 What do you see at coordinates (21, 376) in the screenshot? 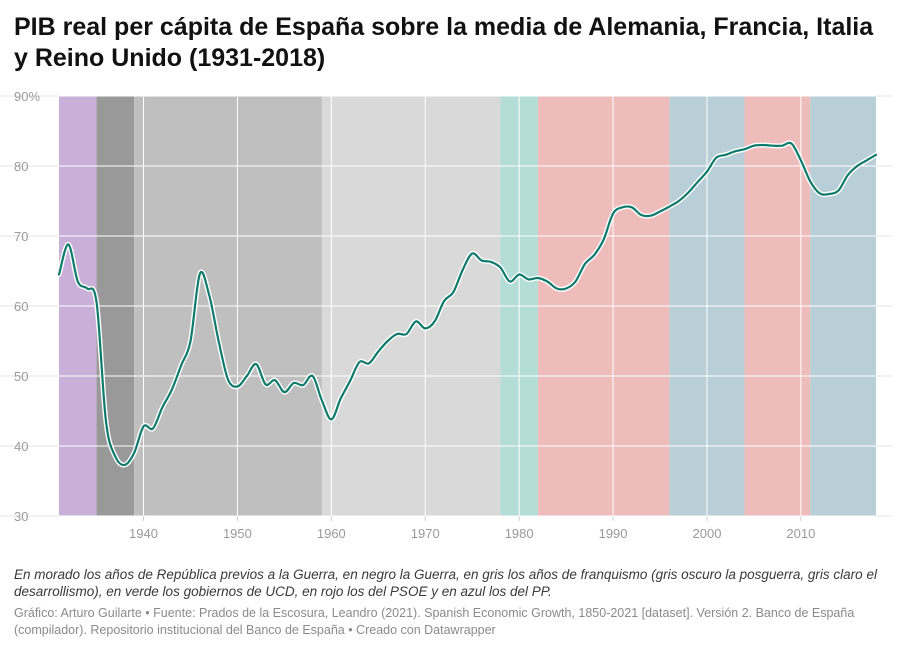
I see `y-tick-label: 50` at bounding box center [21, 376].